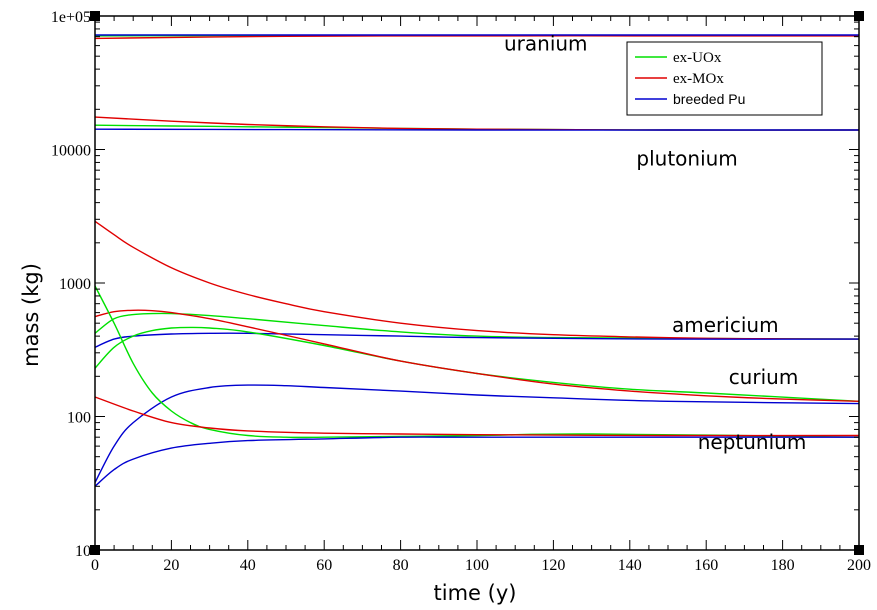  Describe the element at coordinates (546, 44) in the screenshot. I see `annotation-uranium: uranium` at that location.